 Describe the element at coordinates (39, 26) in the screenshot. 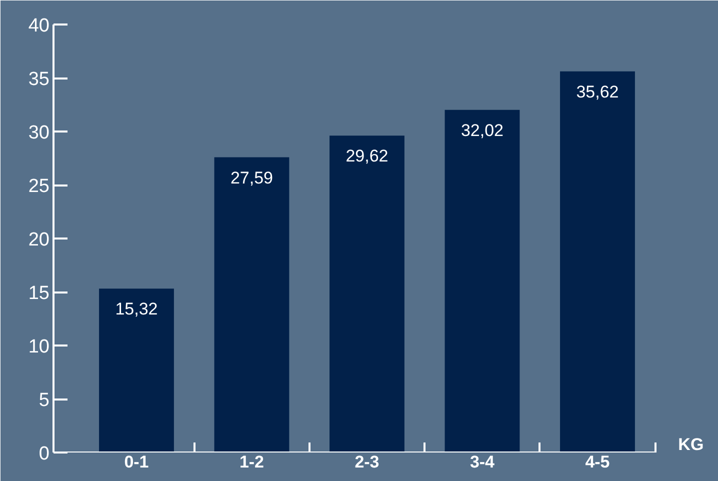

I see `y-tick-label: 40` at that location.